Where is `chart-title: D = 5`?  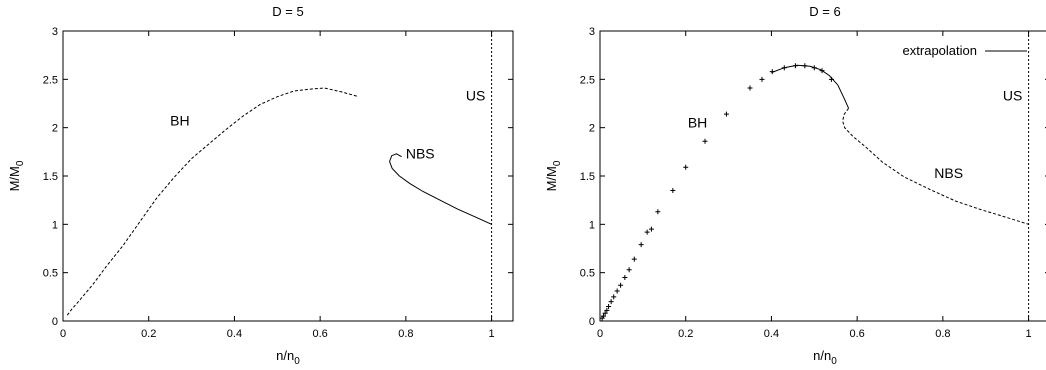 chart-title: D = 5 is located at coordinates (287, 11).